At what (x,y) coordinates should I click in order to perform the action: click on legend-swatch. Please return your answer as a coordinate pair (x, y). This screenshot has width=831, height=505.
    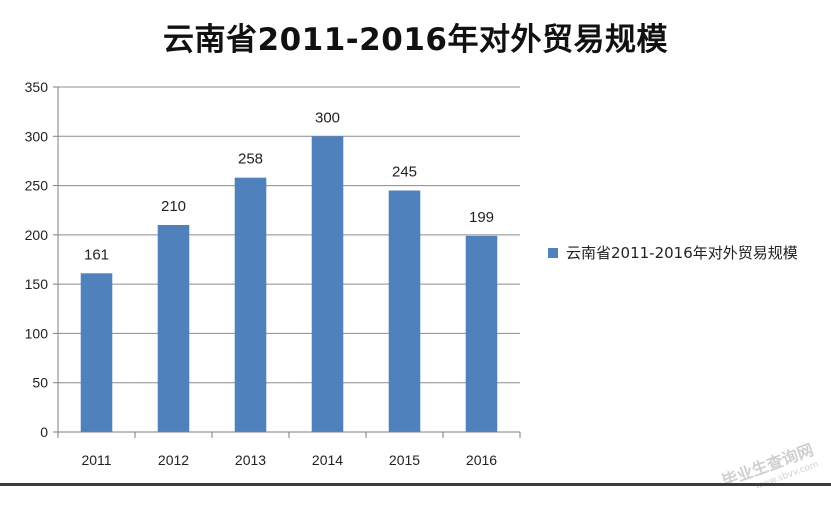
    Looking at the image, I should click on (553, 253).